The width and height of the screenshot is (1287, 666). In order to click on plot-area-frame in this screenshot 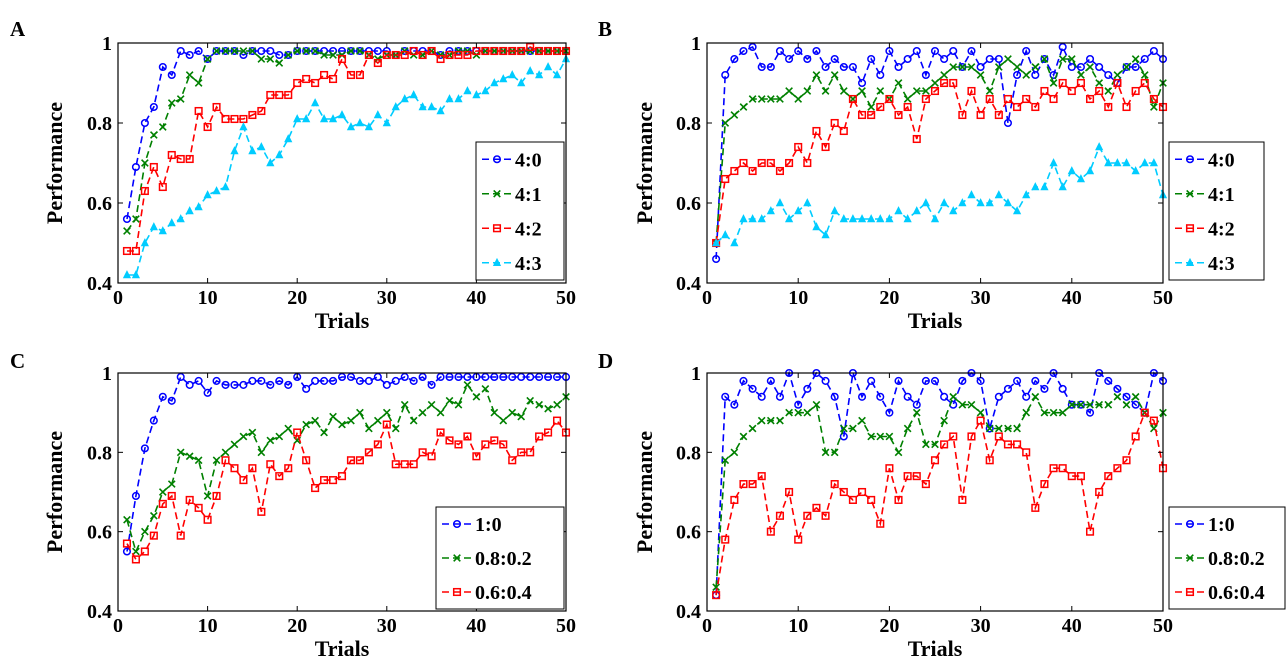, I will do `click(342, 492)`.